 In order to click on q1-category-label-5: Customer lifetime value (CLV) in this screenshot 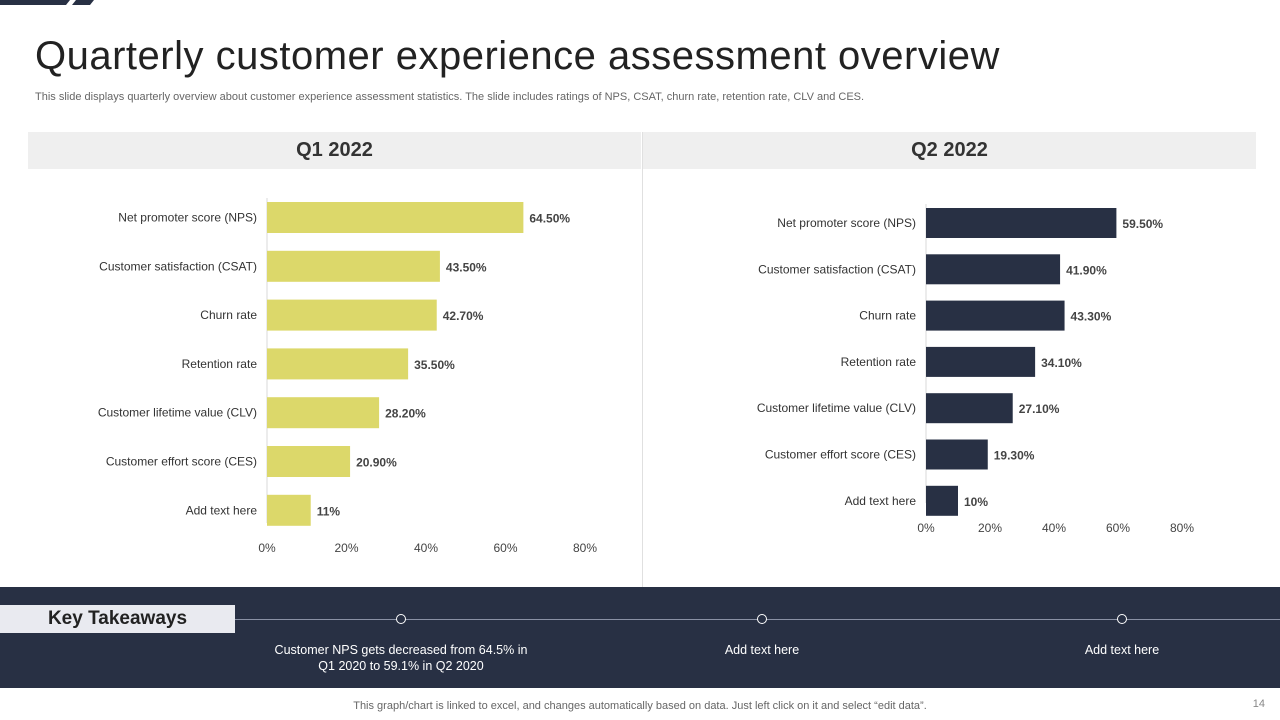, I will do `click(177, 413)`.